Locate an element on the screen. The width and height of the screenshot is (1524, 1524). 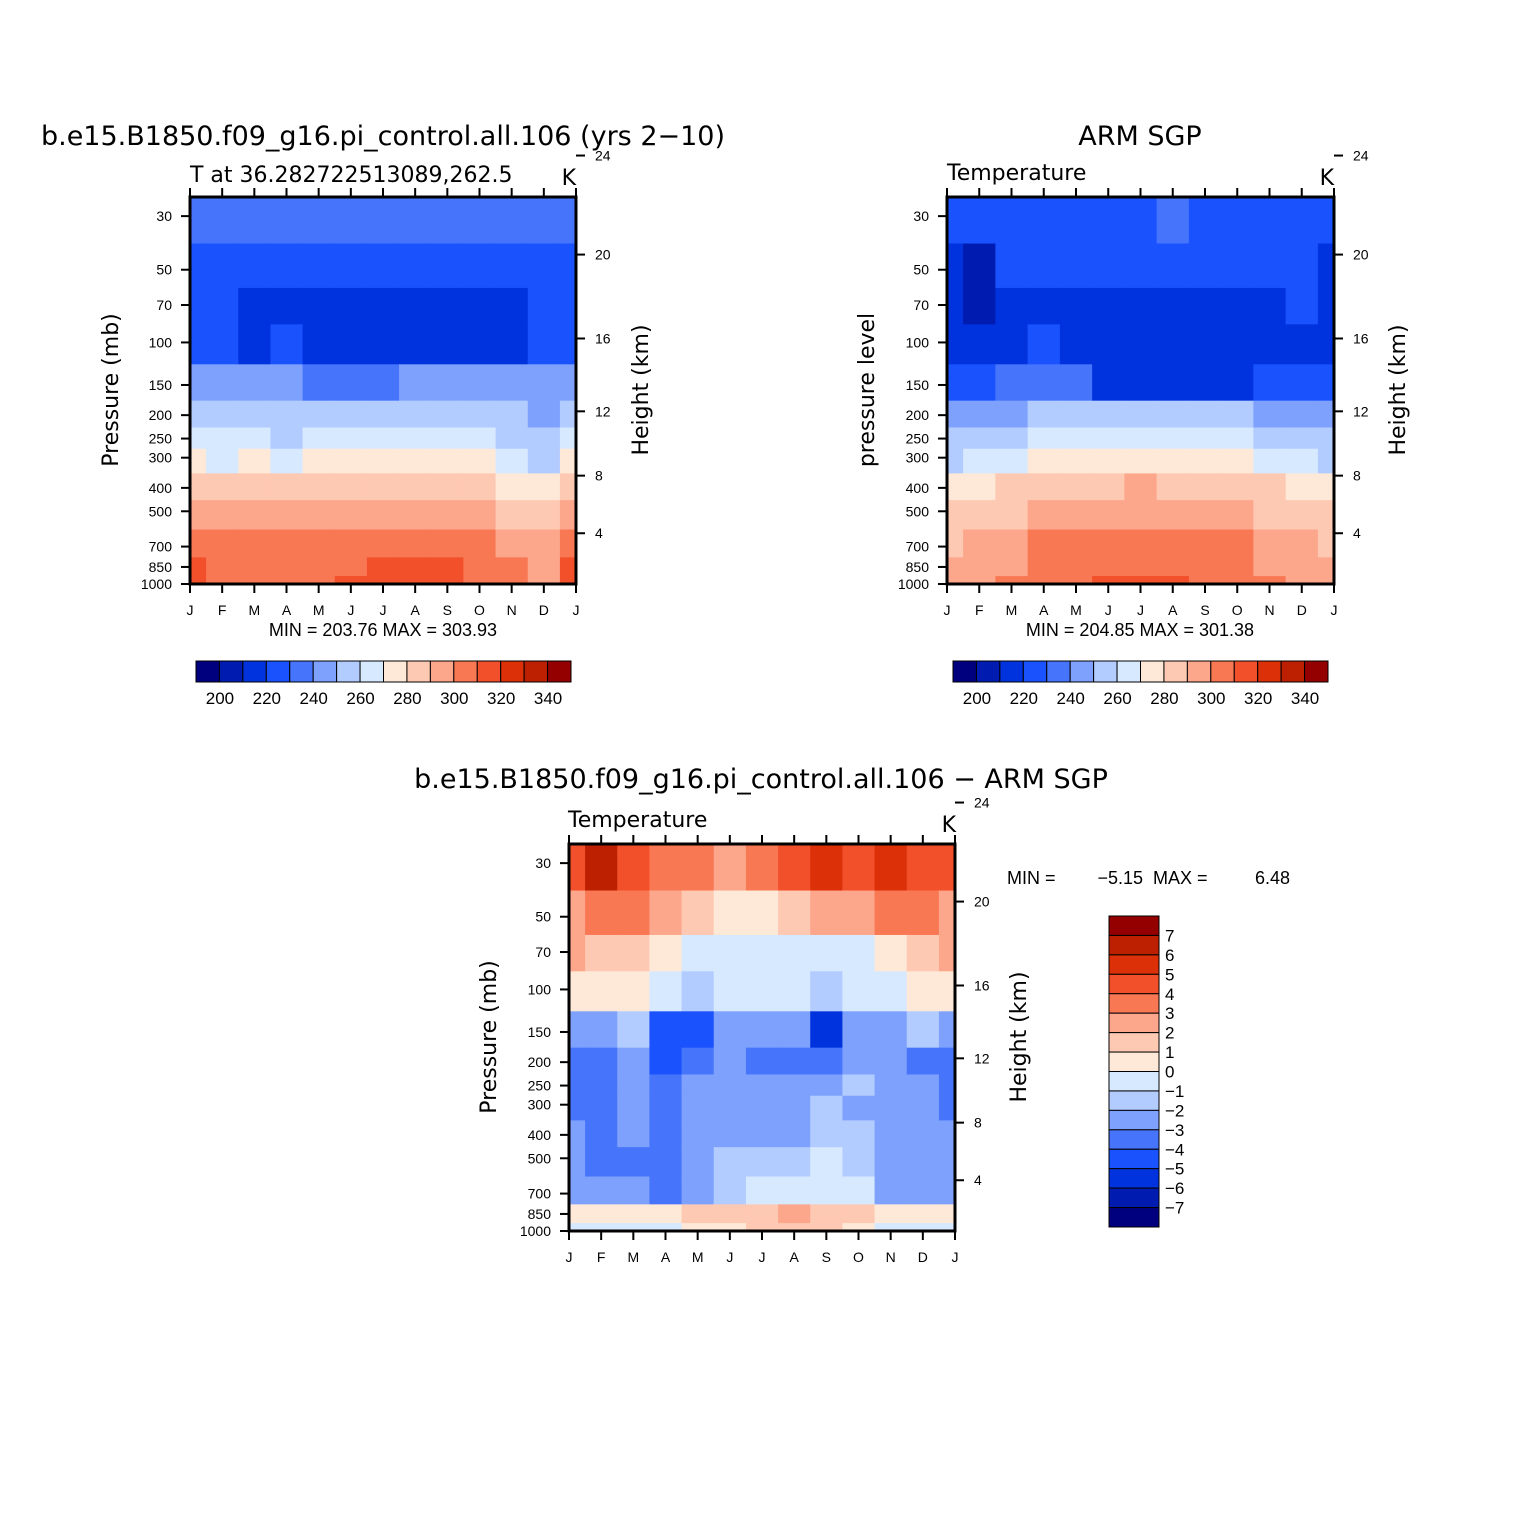
y-tick-label: 150 is located at coordinates (161, 385).